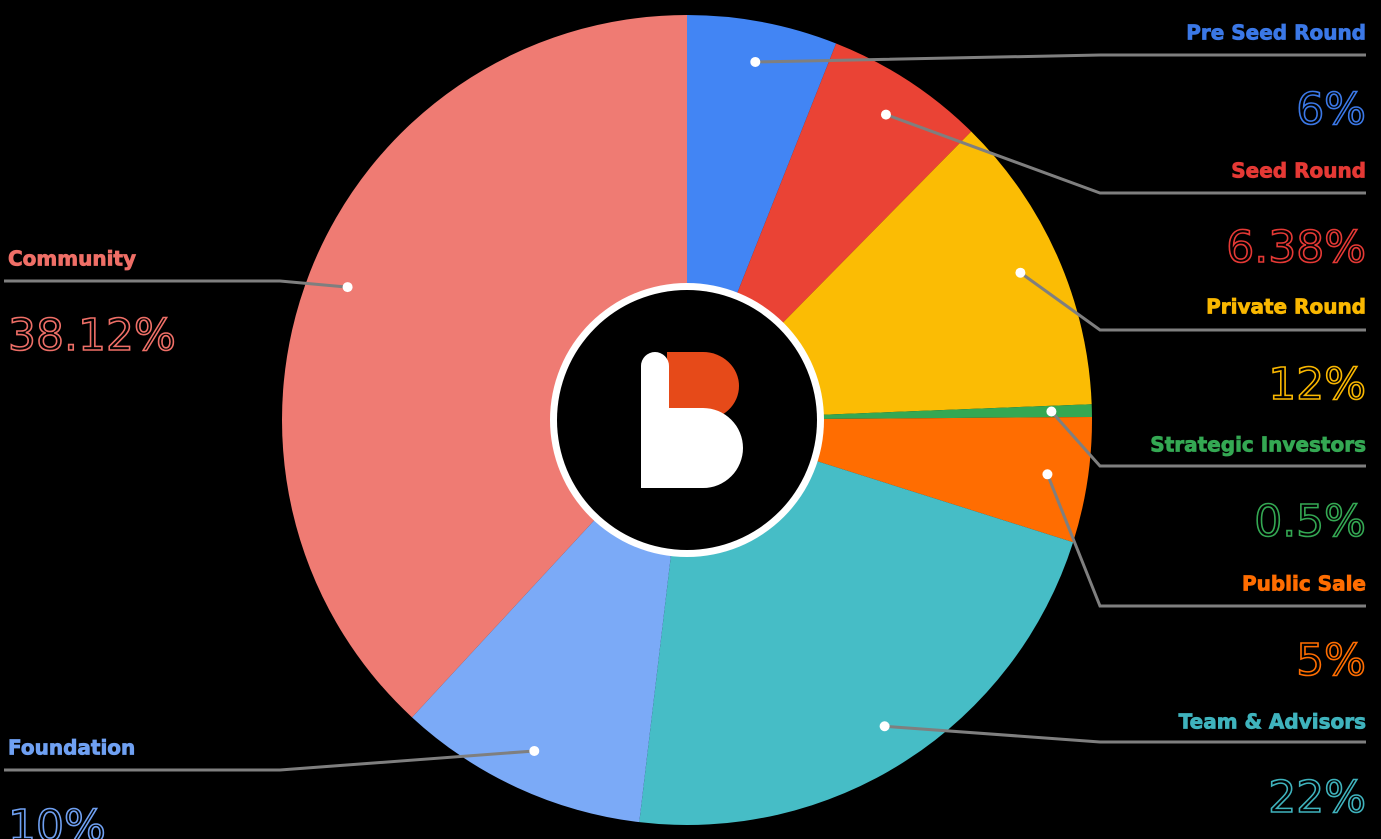  What do you see at coordinates (534, 750) in the screenshot?
I see `leader-dot-foundation` at bounding box center [534, 750].